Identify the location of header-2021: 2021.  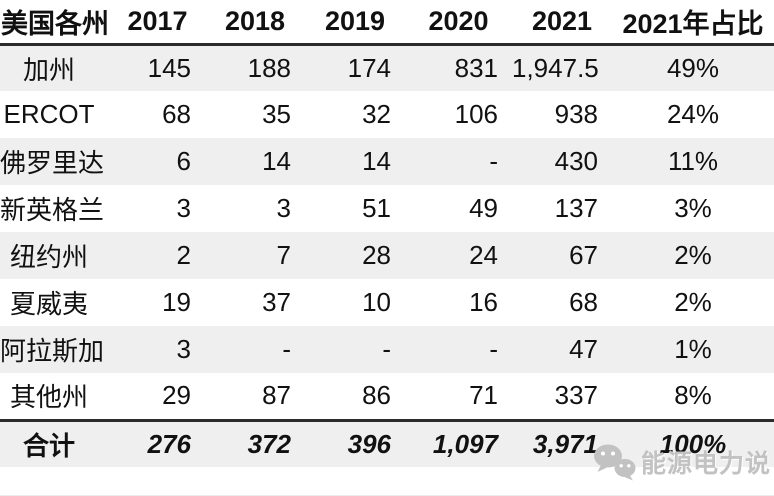
(562, 23).